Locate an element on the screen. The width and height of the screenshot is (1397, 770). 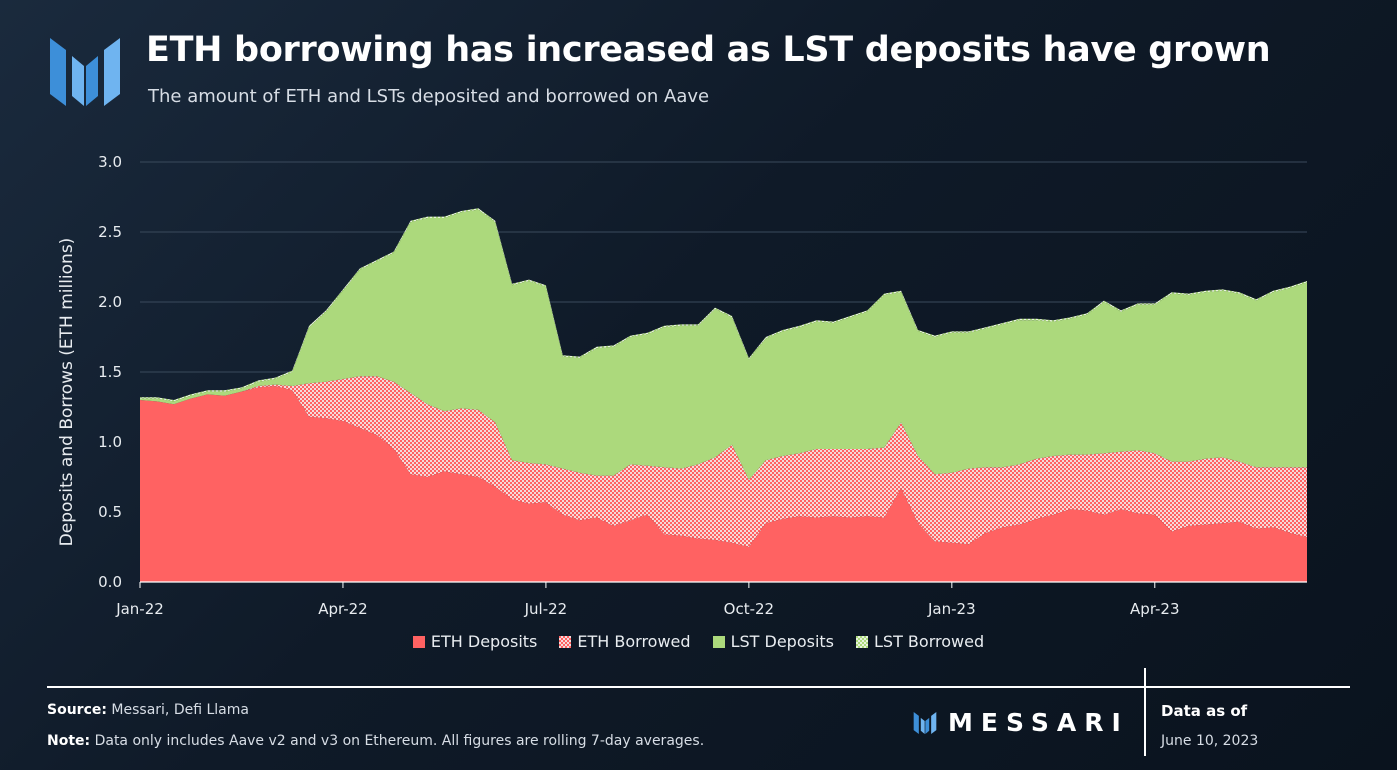
y-tick-label: 1.5 is located at coordinates (110, 372).